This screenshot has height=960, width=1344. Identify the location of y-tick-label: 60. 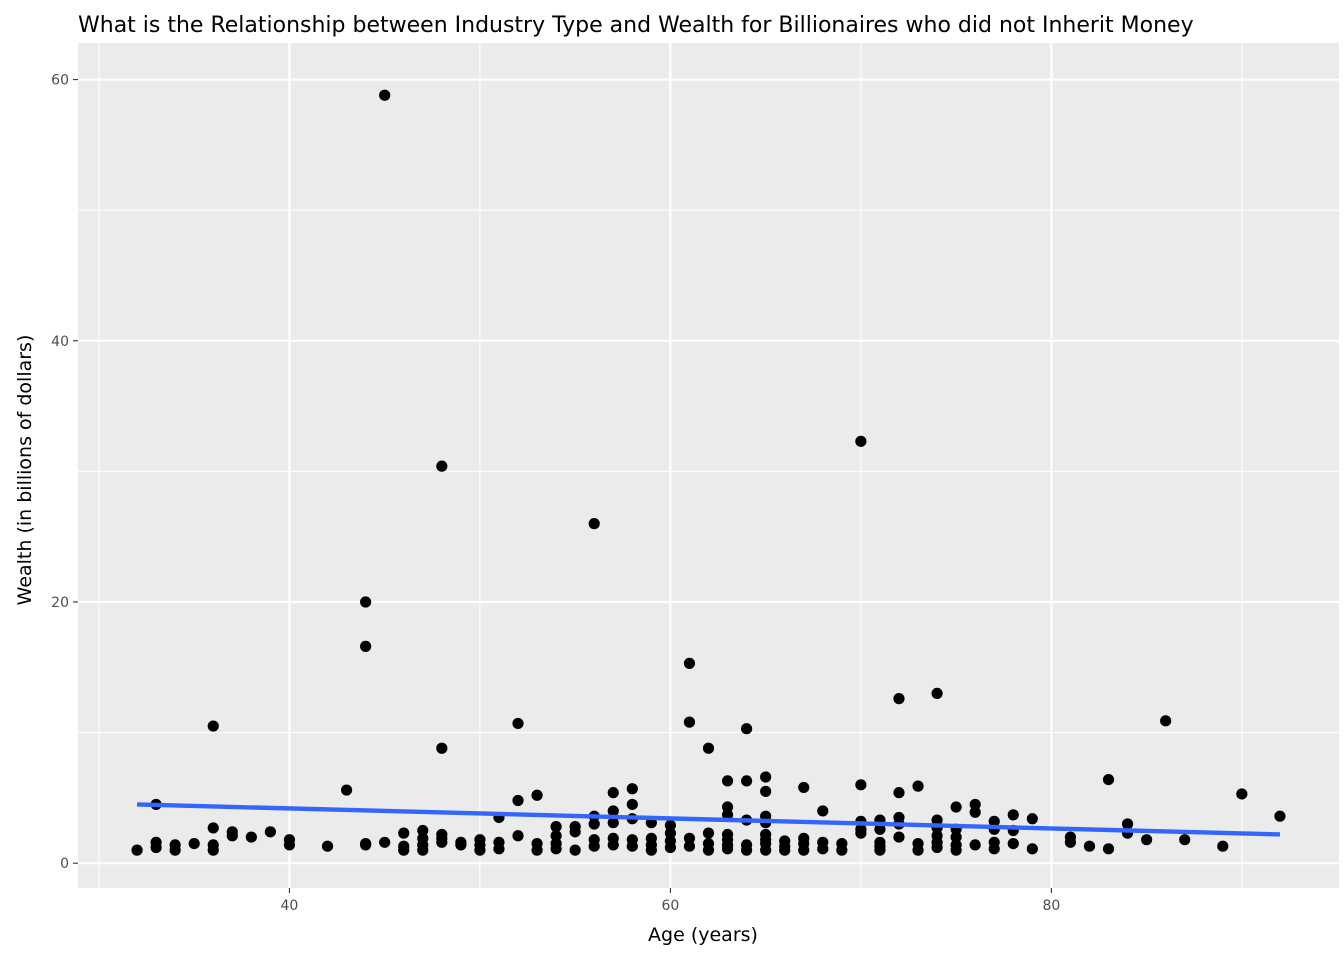
(60, 81).